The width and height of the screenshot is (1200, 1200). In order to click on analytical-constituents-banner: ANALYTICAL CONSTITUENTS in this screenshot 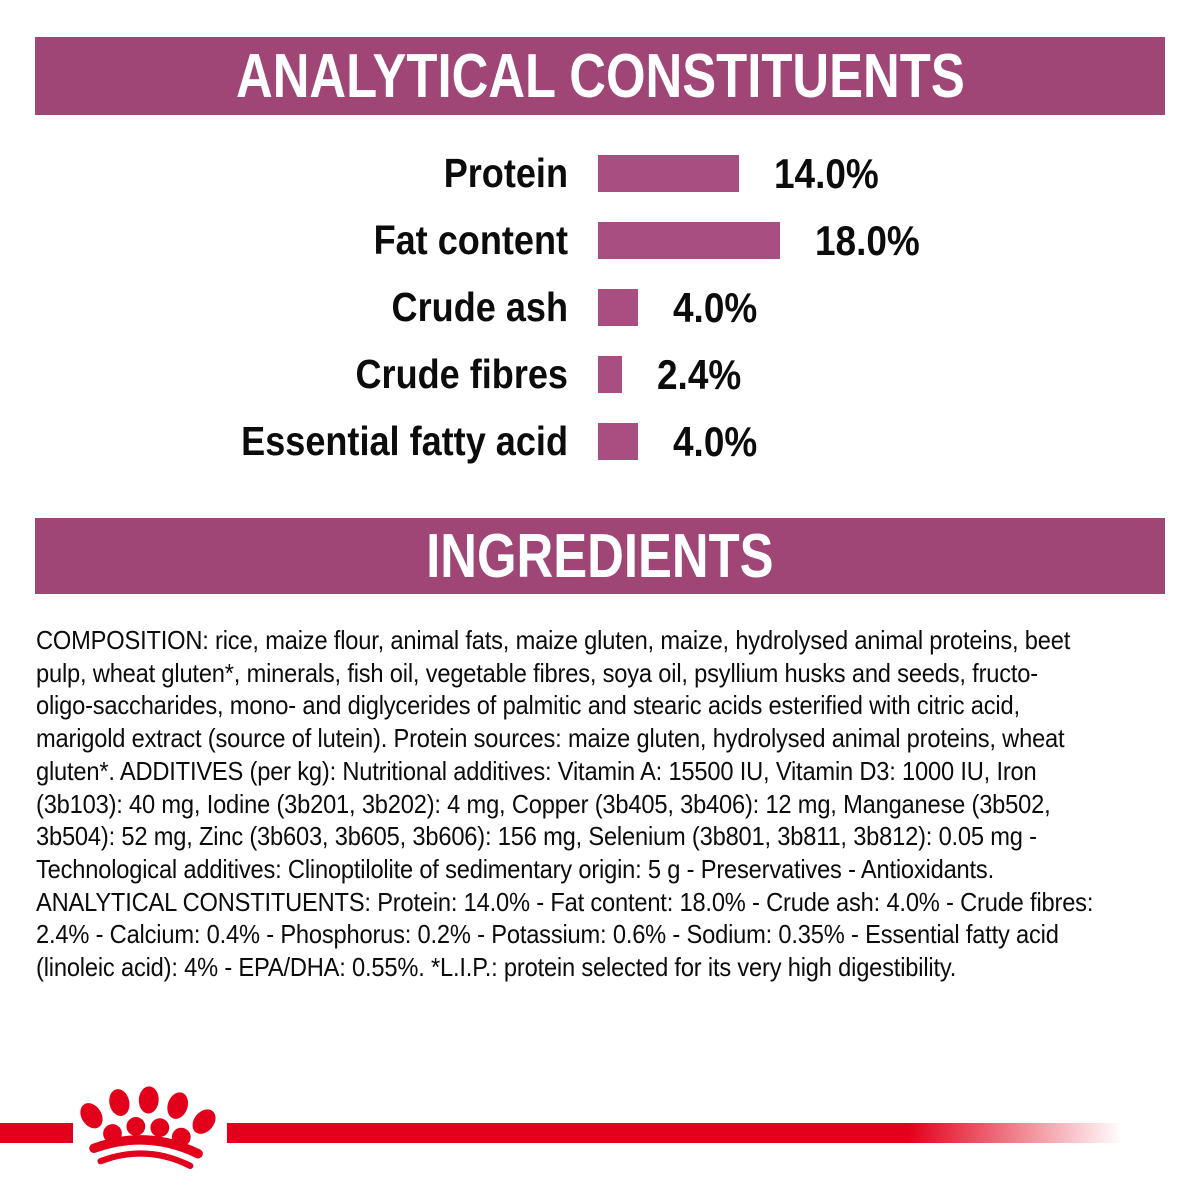, I will do `click(600, 76)`.